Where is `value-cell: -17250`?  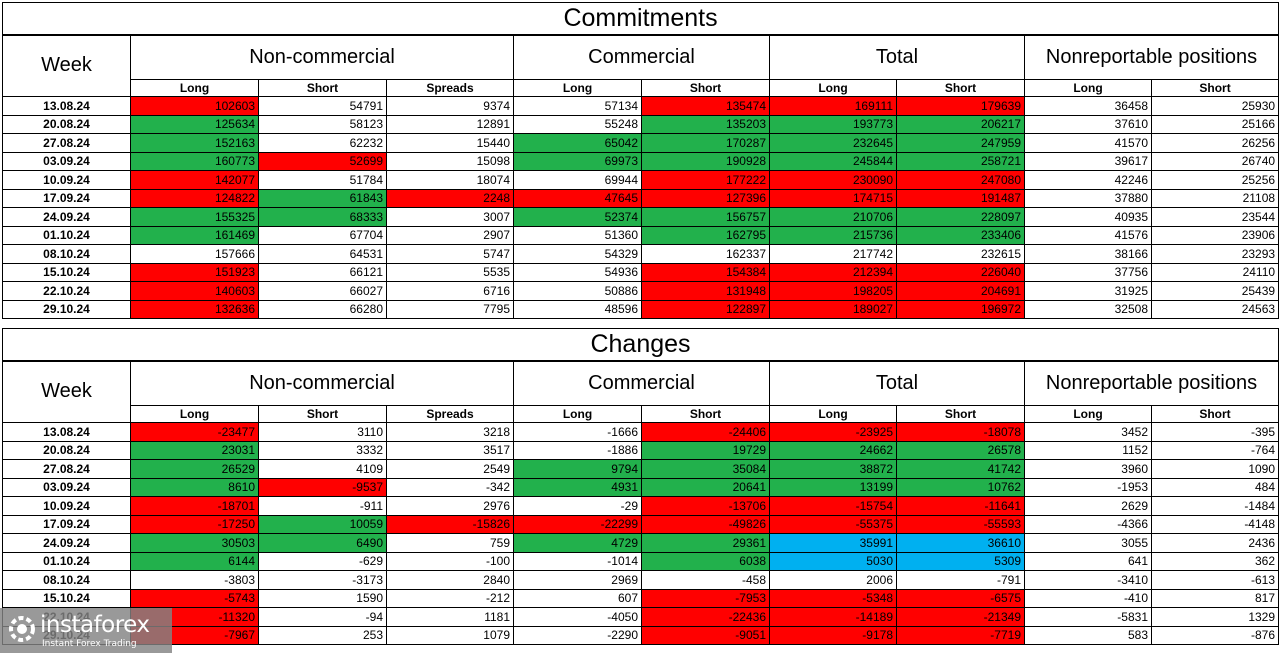 value-cell: -17250 is located at coordinates (194, 524).